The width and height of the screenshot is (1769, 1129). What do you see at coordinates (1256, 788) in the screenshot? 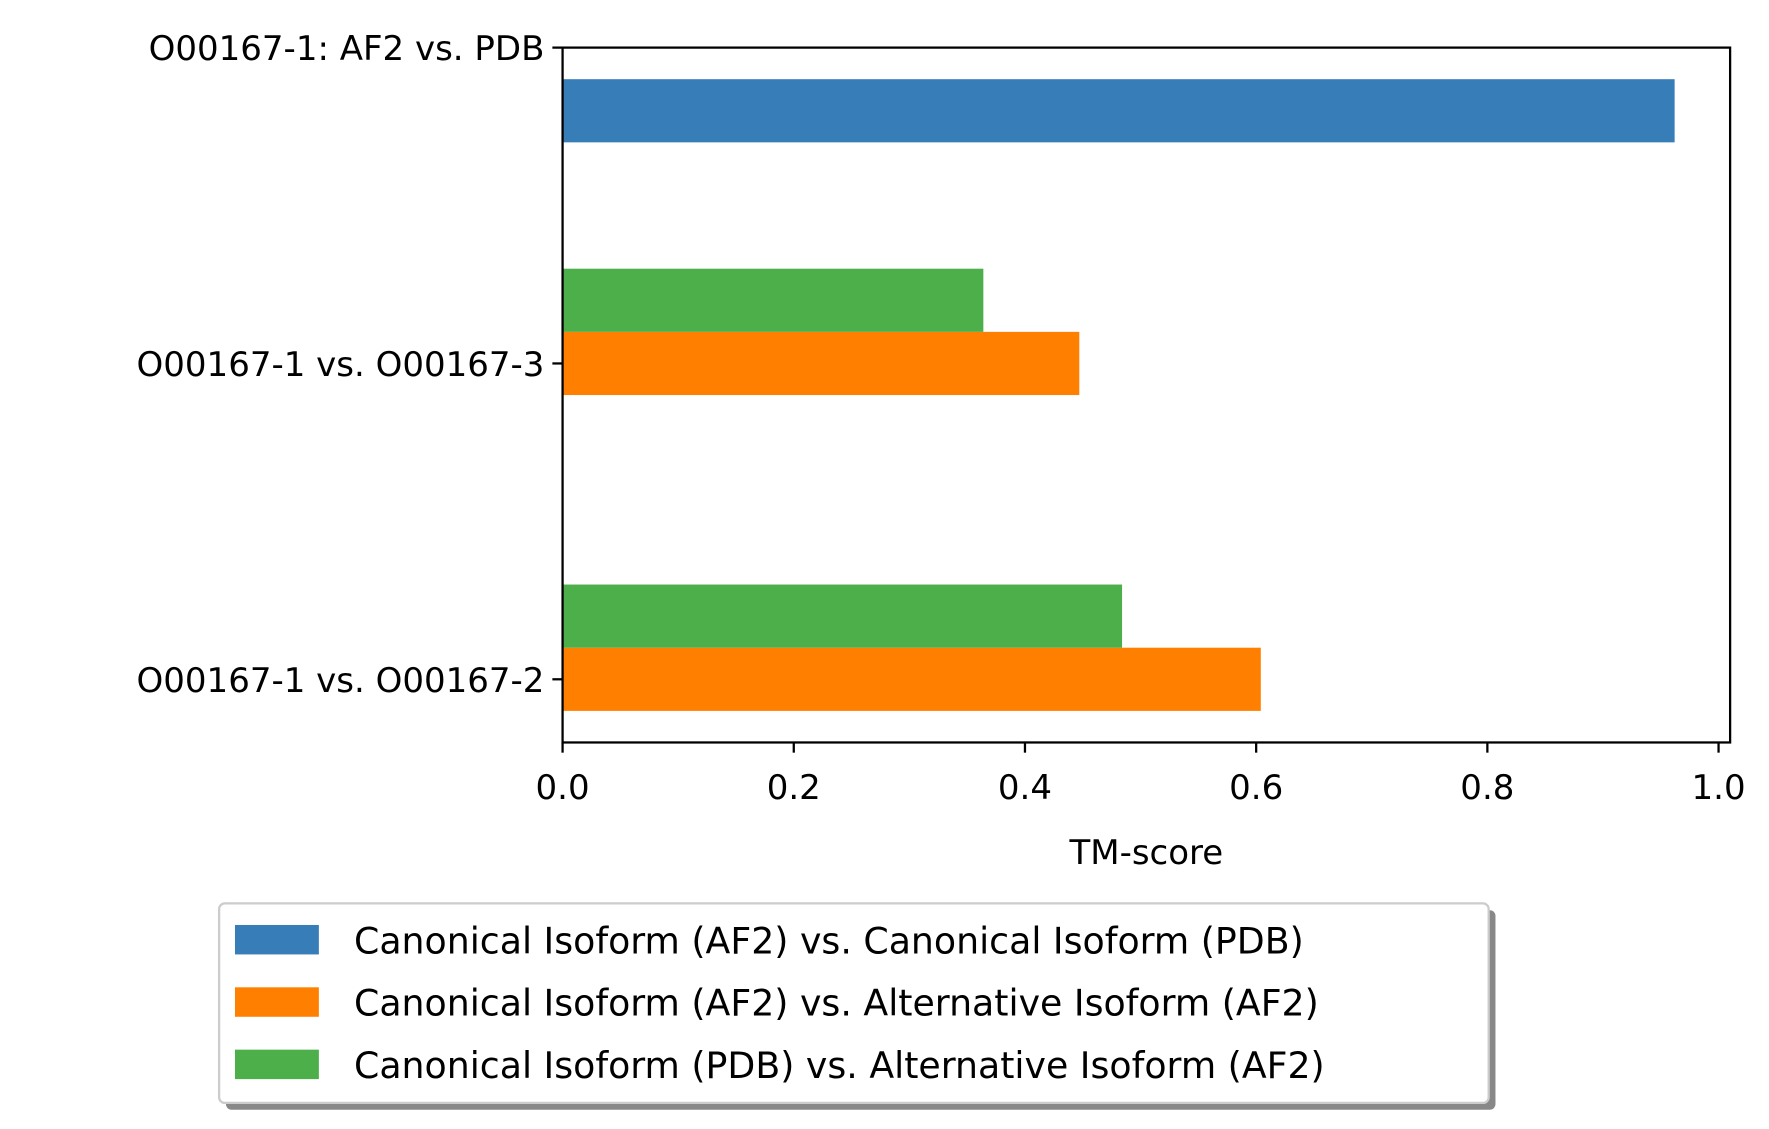
I see `x-tick-label: 0.6` at bounding box center [1256, 788].